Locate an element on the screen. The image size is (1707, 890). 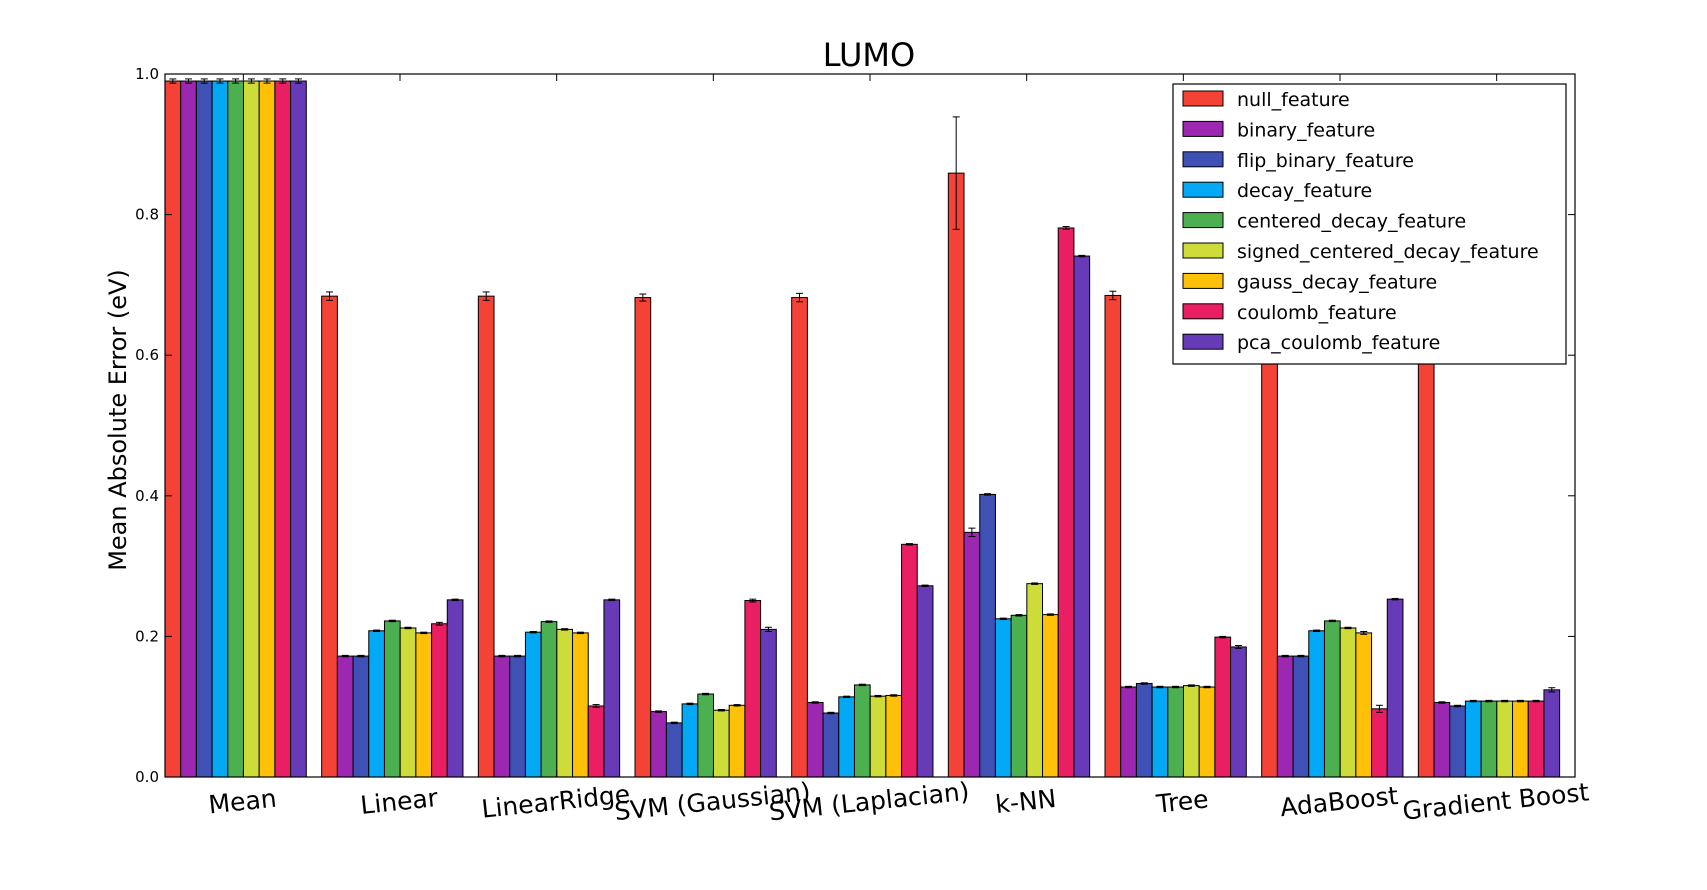
legend-entry-3: decay_feature is located at coordinates (1277, 191).